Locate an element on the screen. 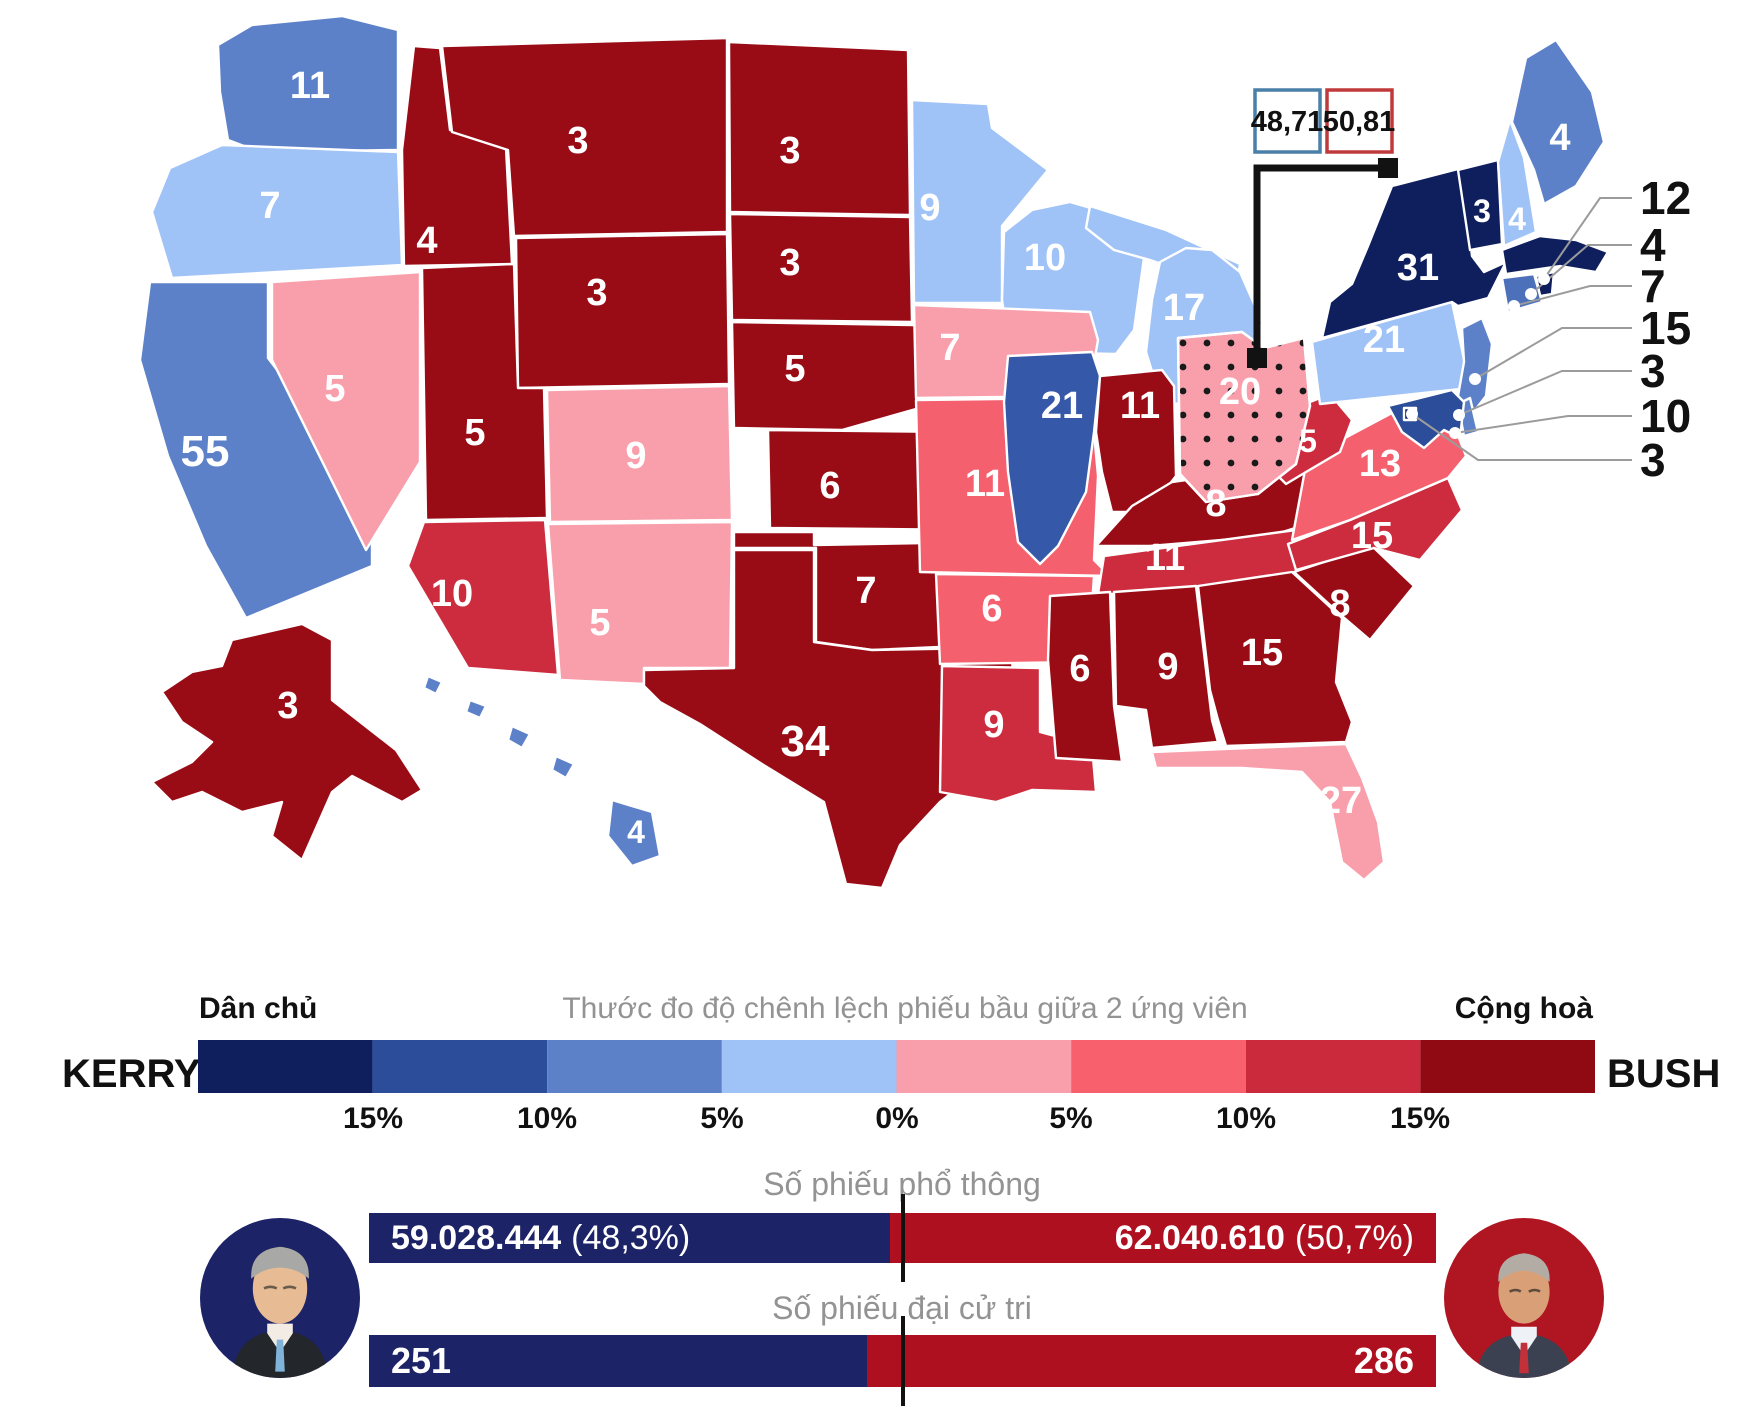  callout-RI: 4 is located at coordinates (1653, 245).